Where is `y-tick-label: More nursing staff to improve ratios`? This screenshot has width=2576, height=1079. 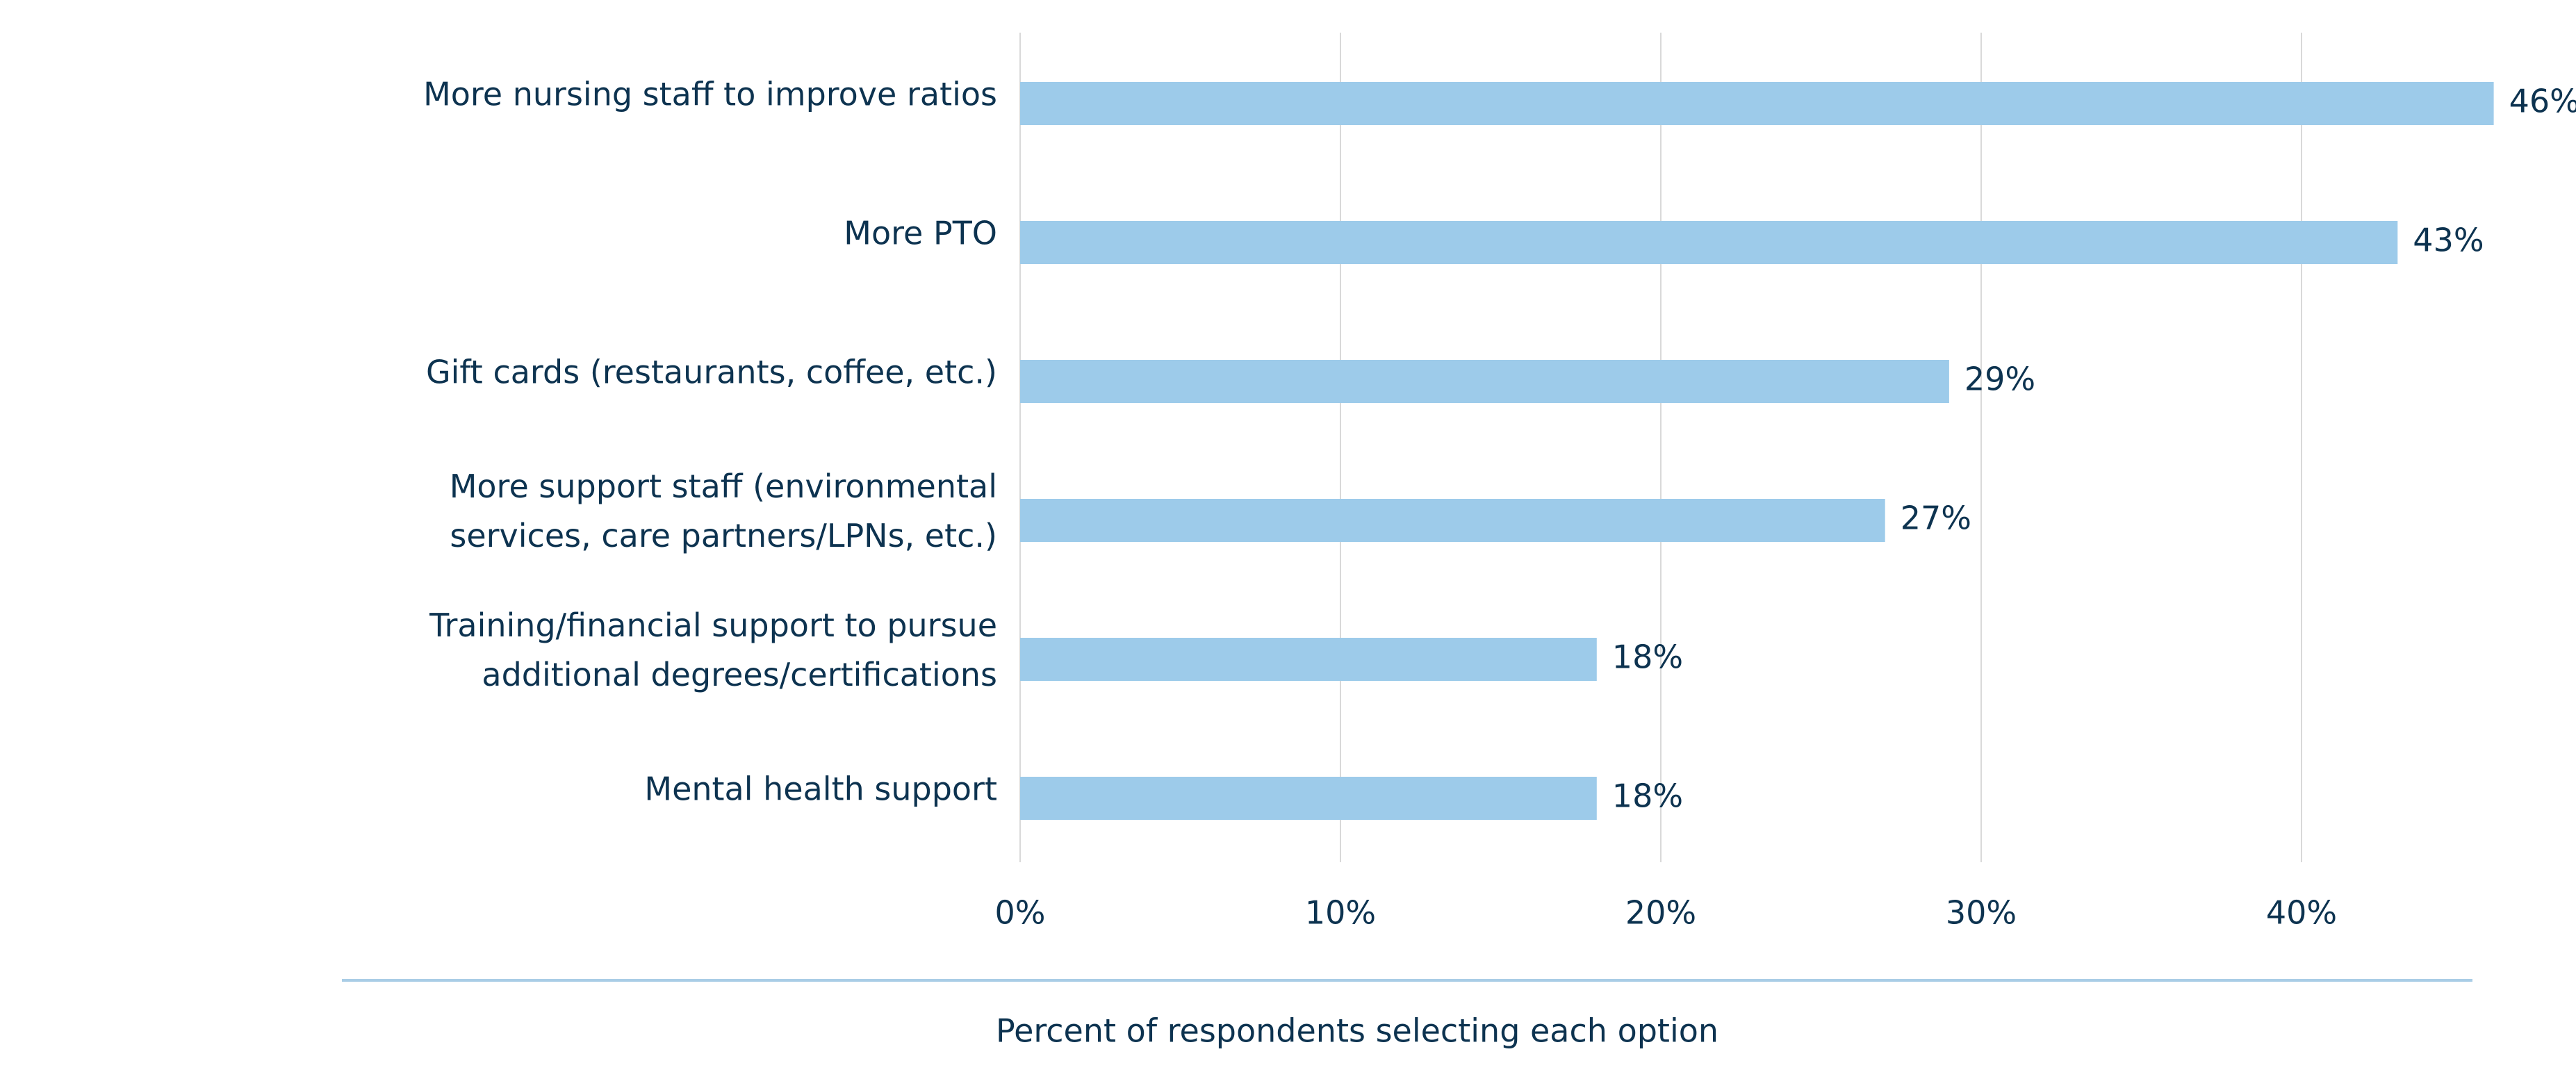
y-tick-label: More nursing staff to improve ratios is located at coordinates (710, 94).